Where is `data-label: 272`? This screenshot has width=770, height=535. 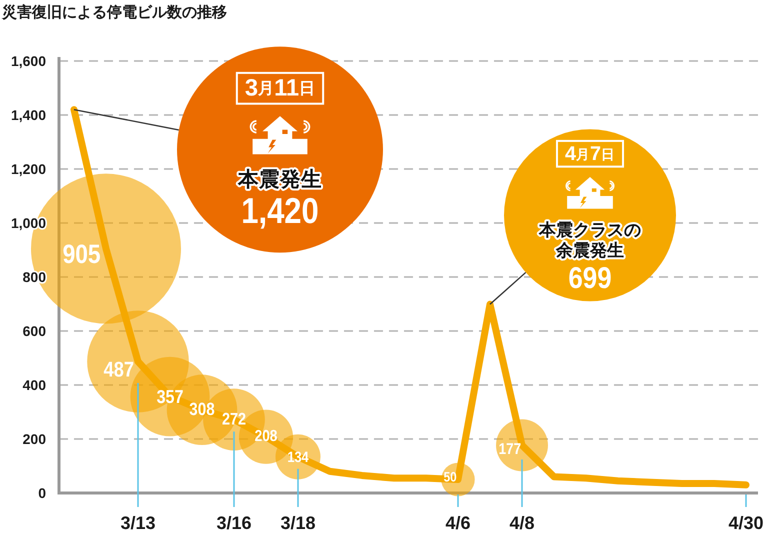
data-label: 272 is located at coordinates (234, 419).